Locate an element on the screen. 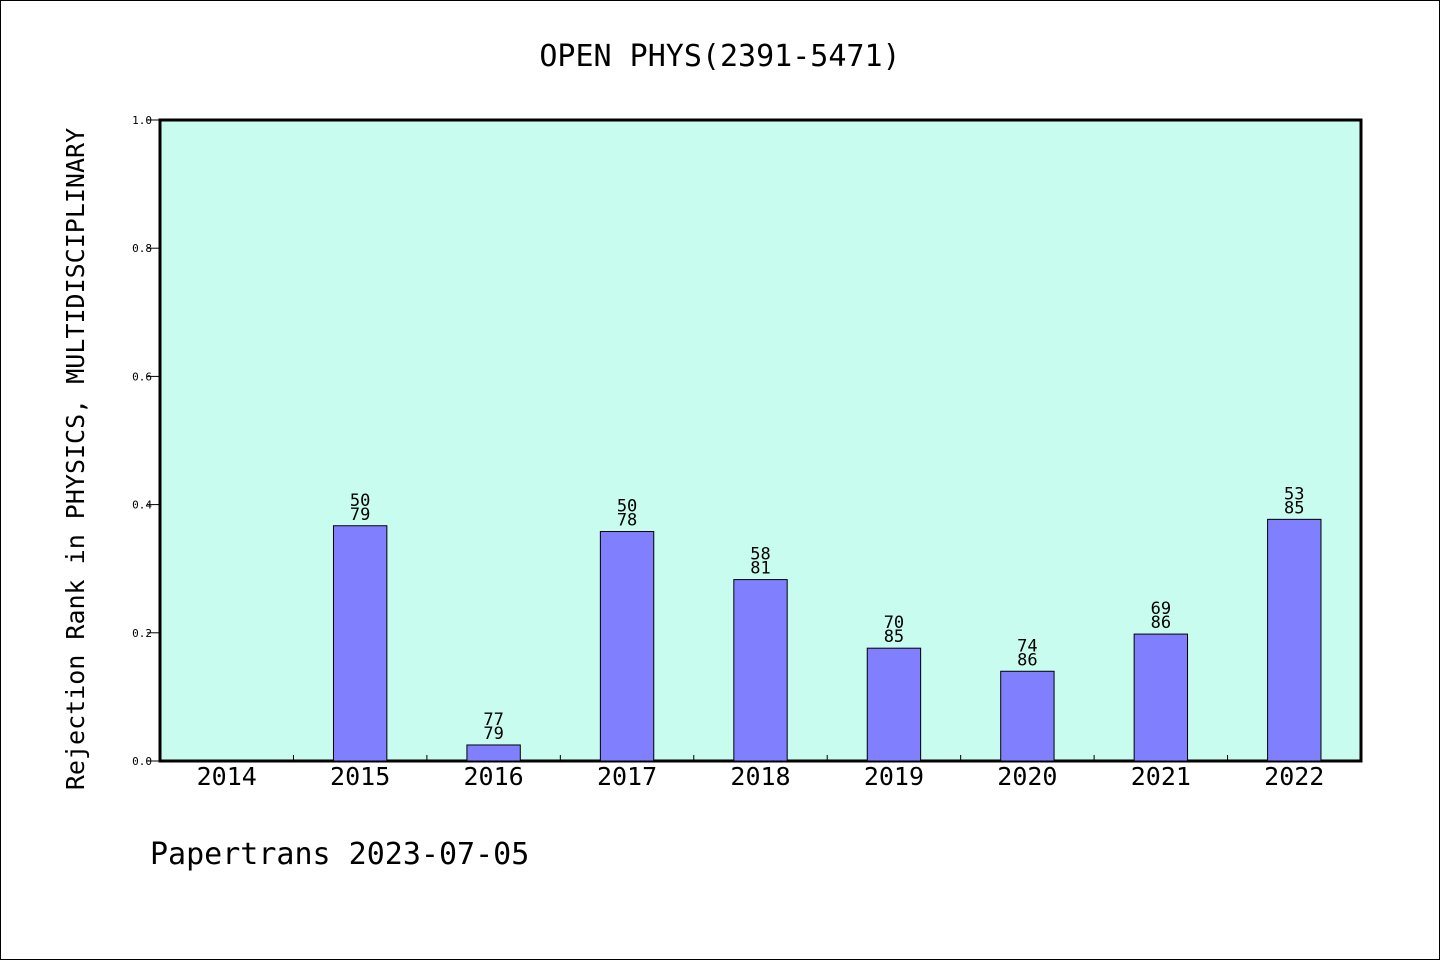  y-tick-label-0.4: 0.4 is located at coordinates (142, 505).